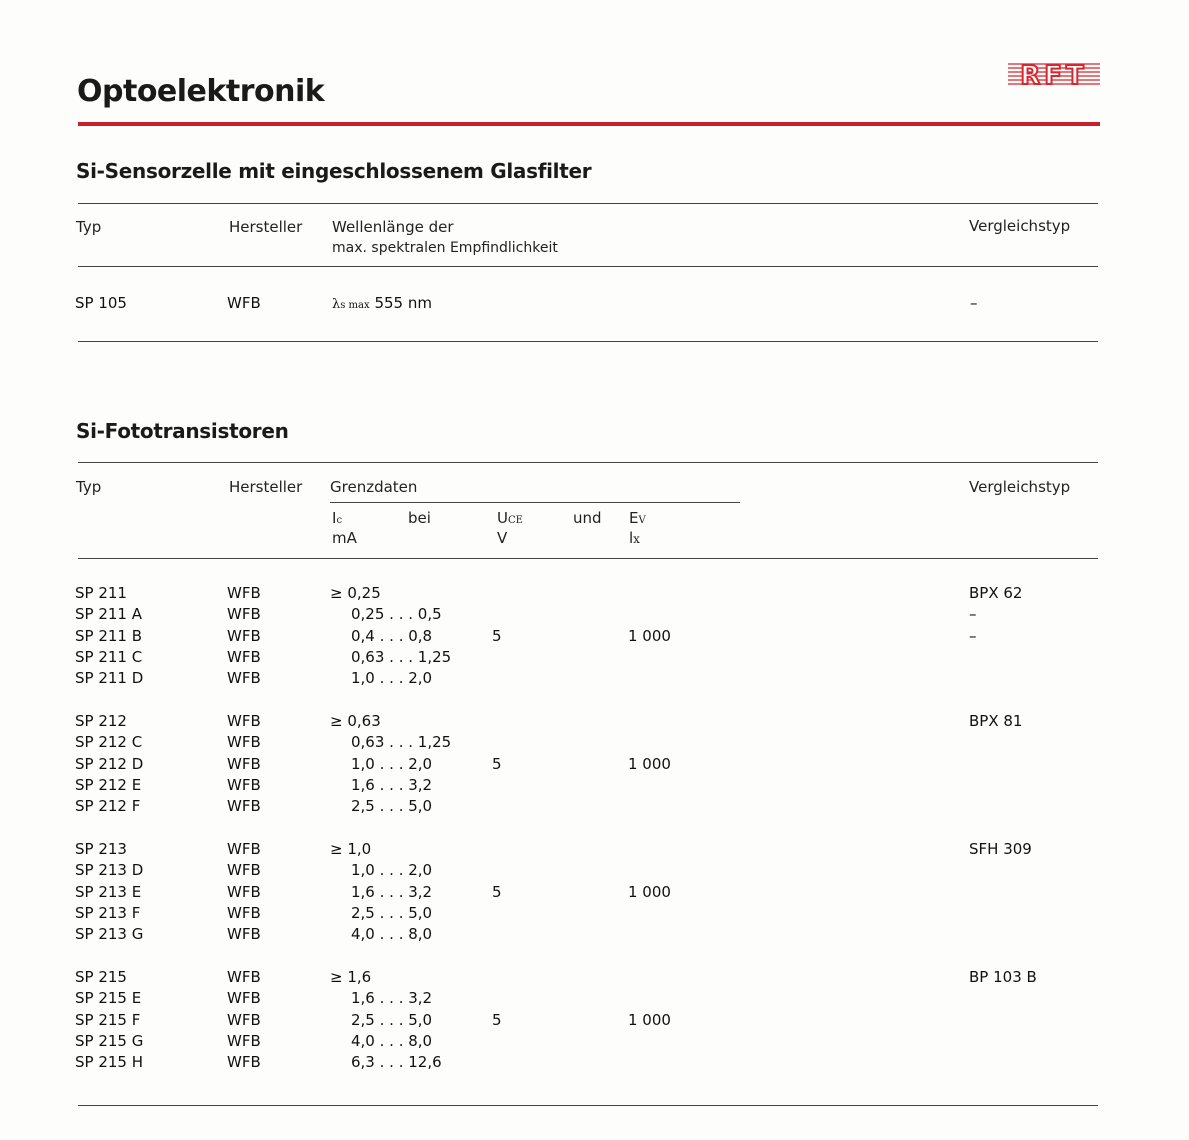  I want to click on rft-logo: RFT, so click(1054, 74).